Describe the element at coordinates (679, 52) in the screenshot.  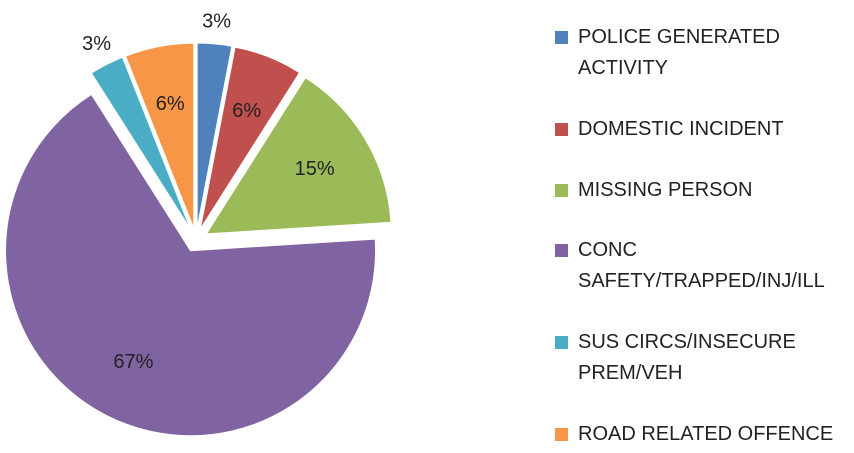
I see `legend-label: POLICE GENERATED ACTIVITY` at that location.